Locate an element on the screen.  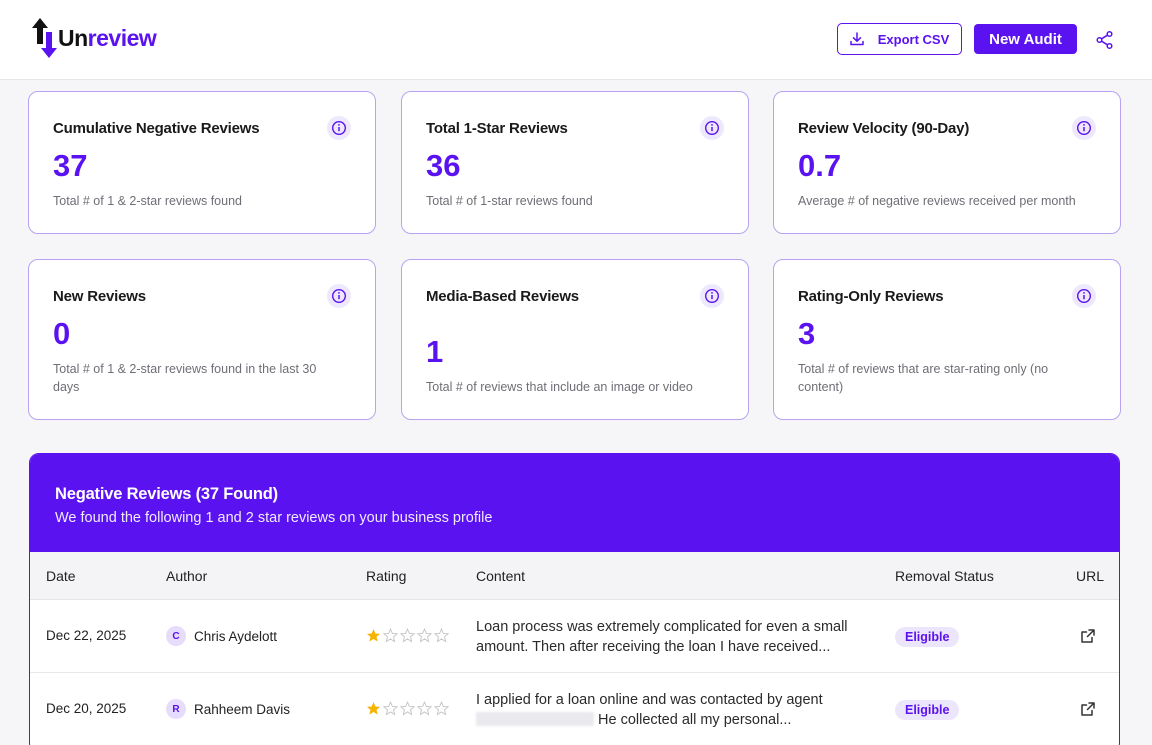
column-header-author: Author is located at coordinates (187, 576).